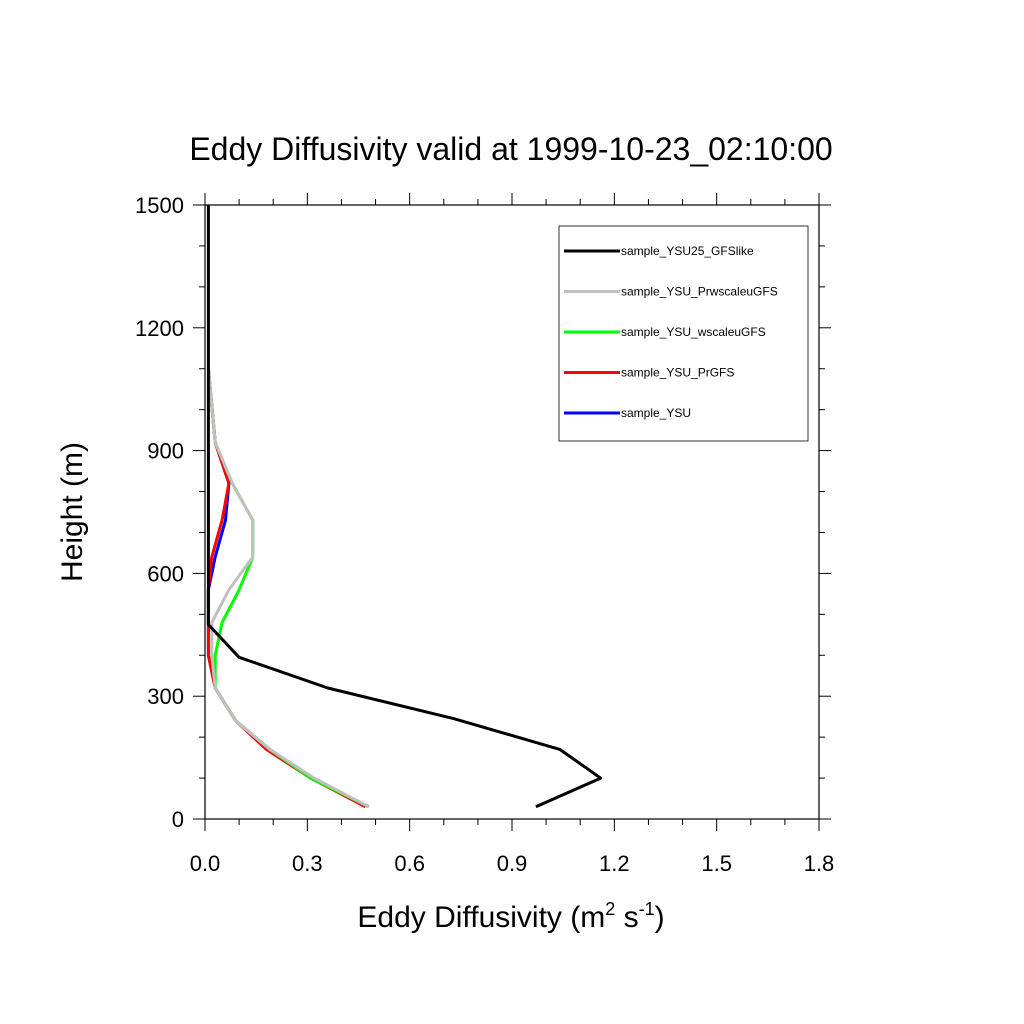 The width and height of the screenshot is (1024, 1024). I want to click on x-tick-label: 0.9, so click(512, 863).